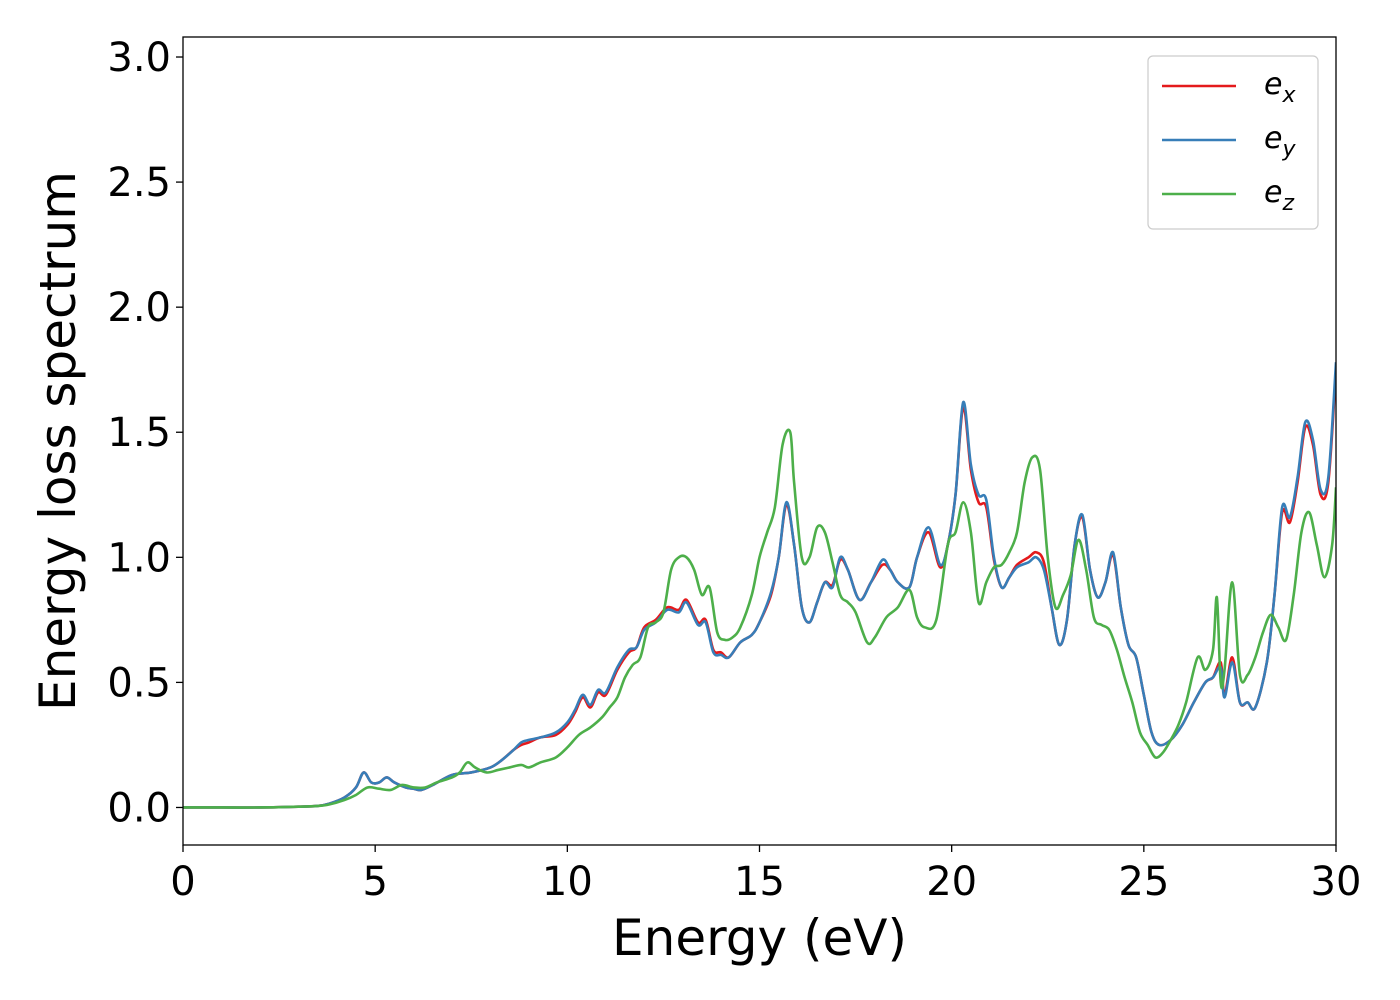 Image resolution: width=1400 pixels, height=1000 pixels. What do you see at coordinates (139, 808) in the screenshot?
I see `y-tick-label: 0.0` at bounding box center [139, 808].